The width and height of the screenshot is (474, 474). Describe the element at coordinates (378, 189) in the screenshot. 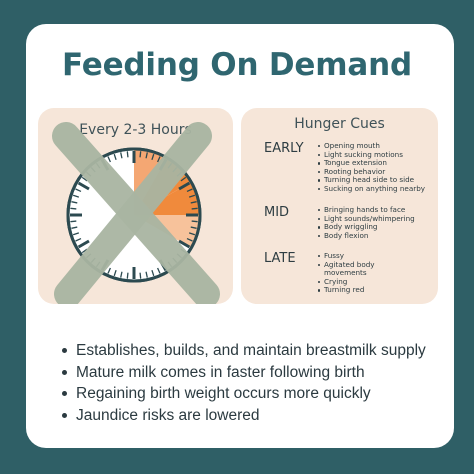

I see `cue-item: Sucking on anything nearby` at that location.